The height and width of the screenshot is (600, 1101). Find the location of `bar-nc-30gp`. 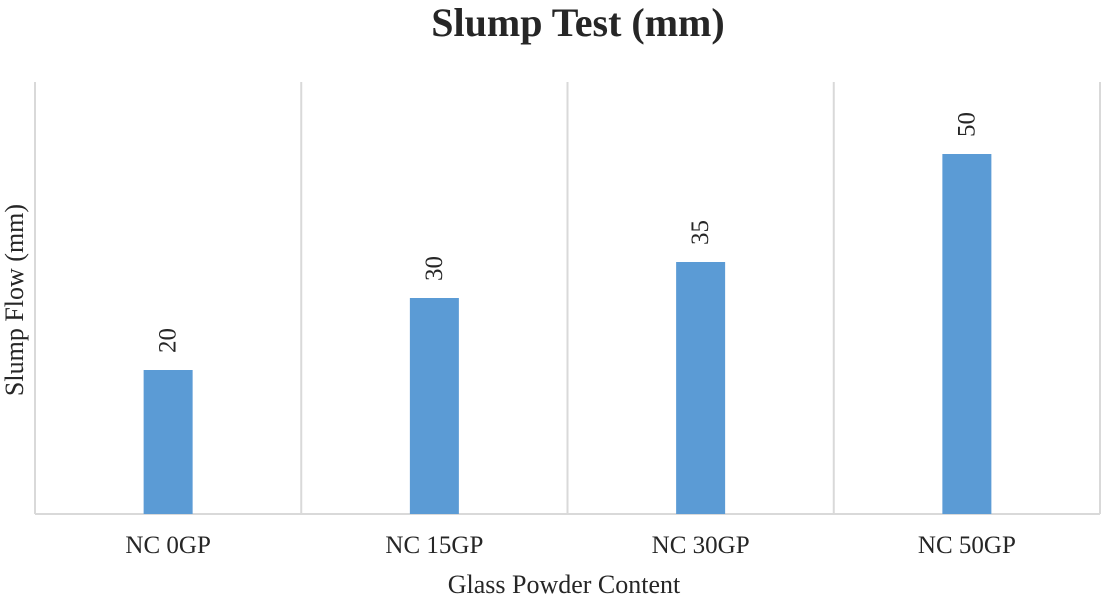

bar-nc-30gp is located at coordinates (701, 388).